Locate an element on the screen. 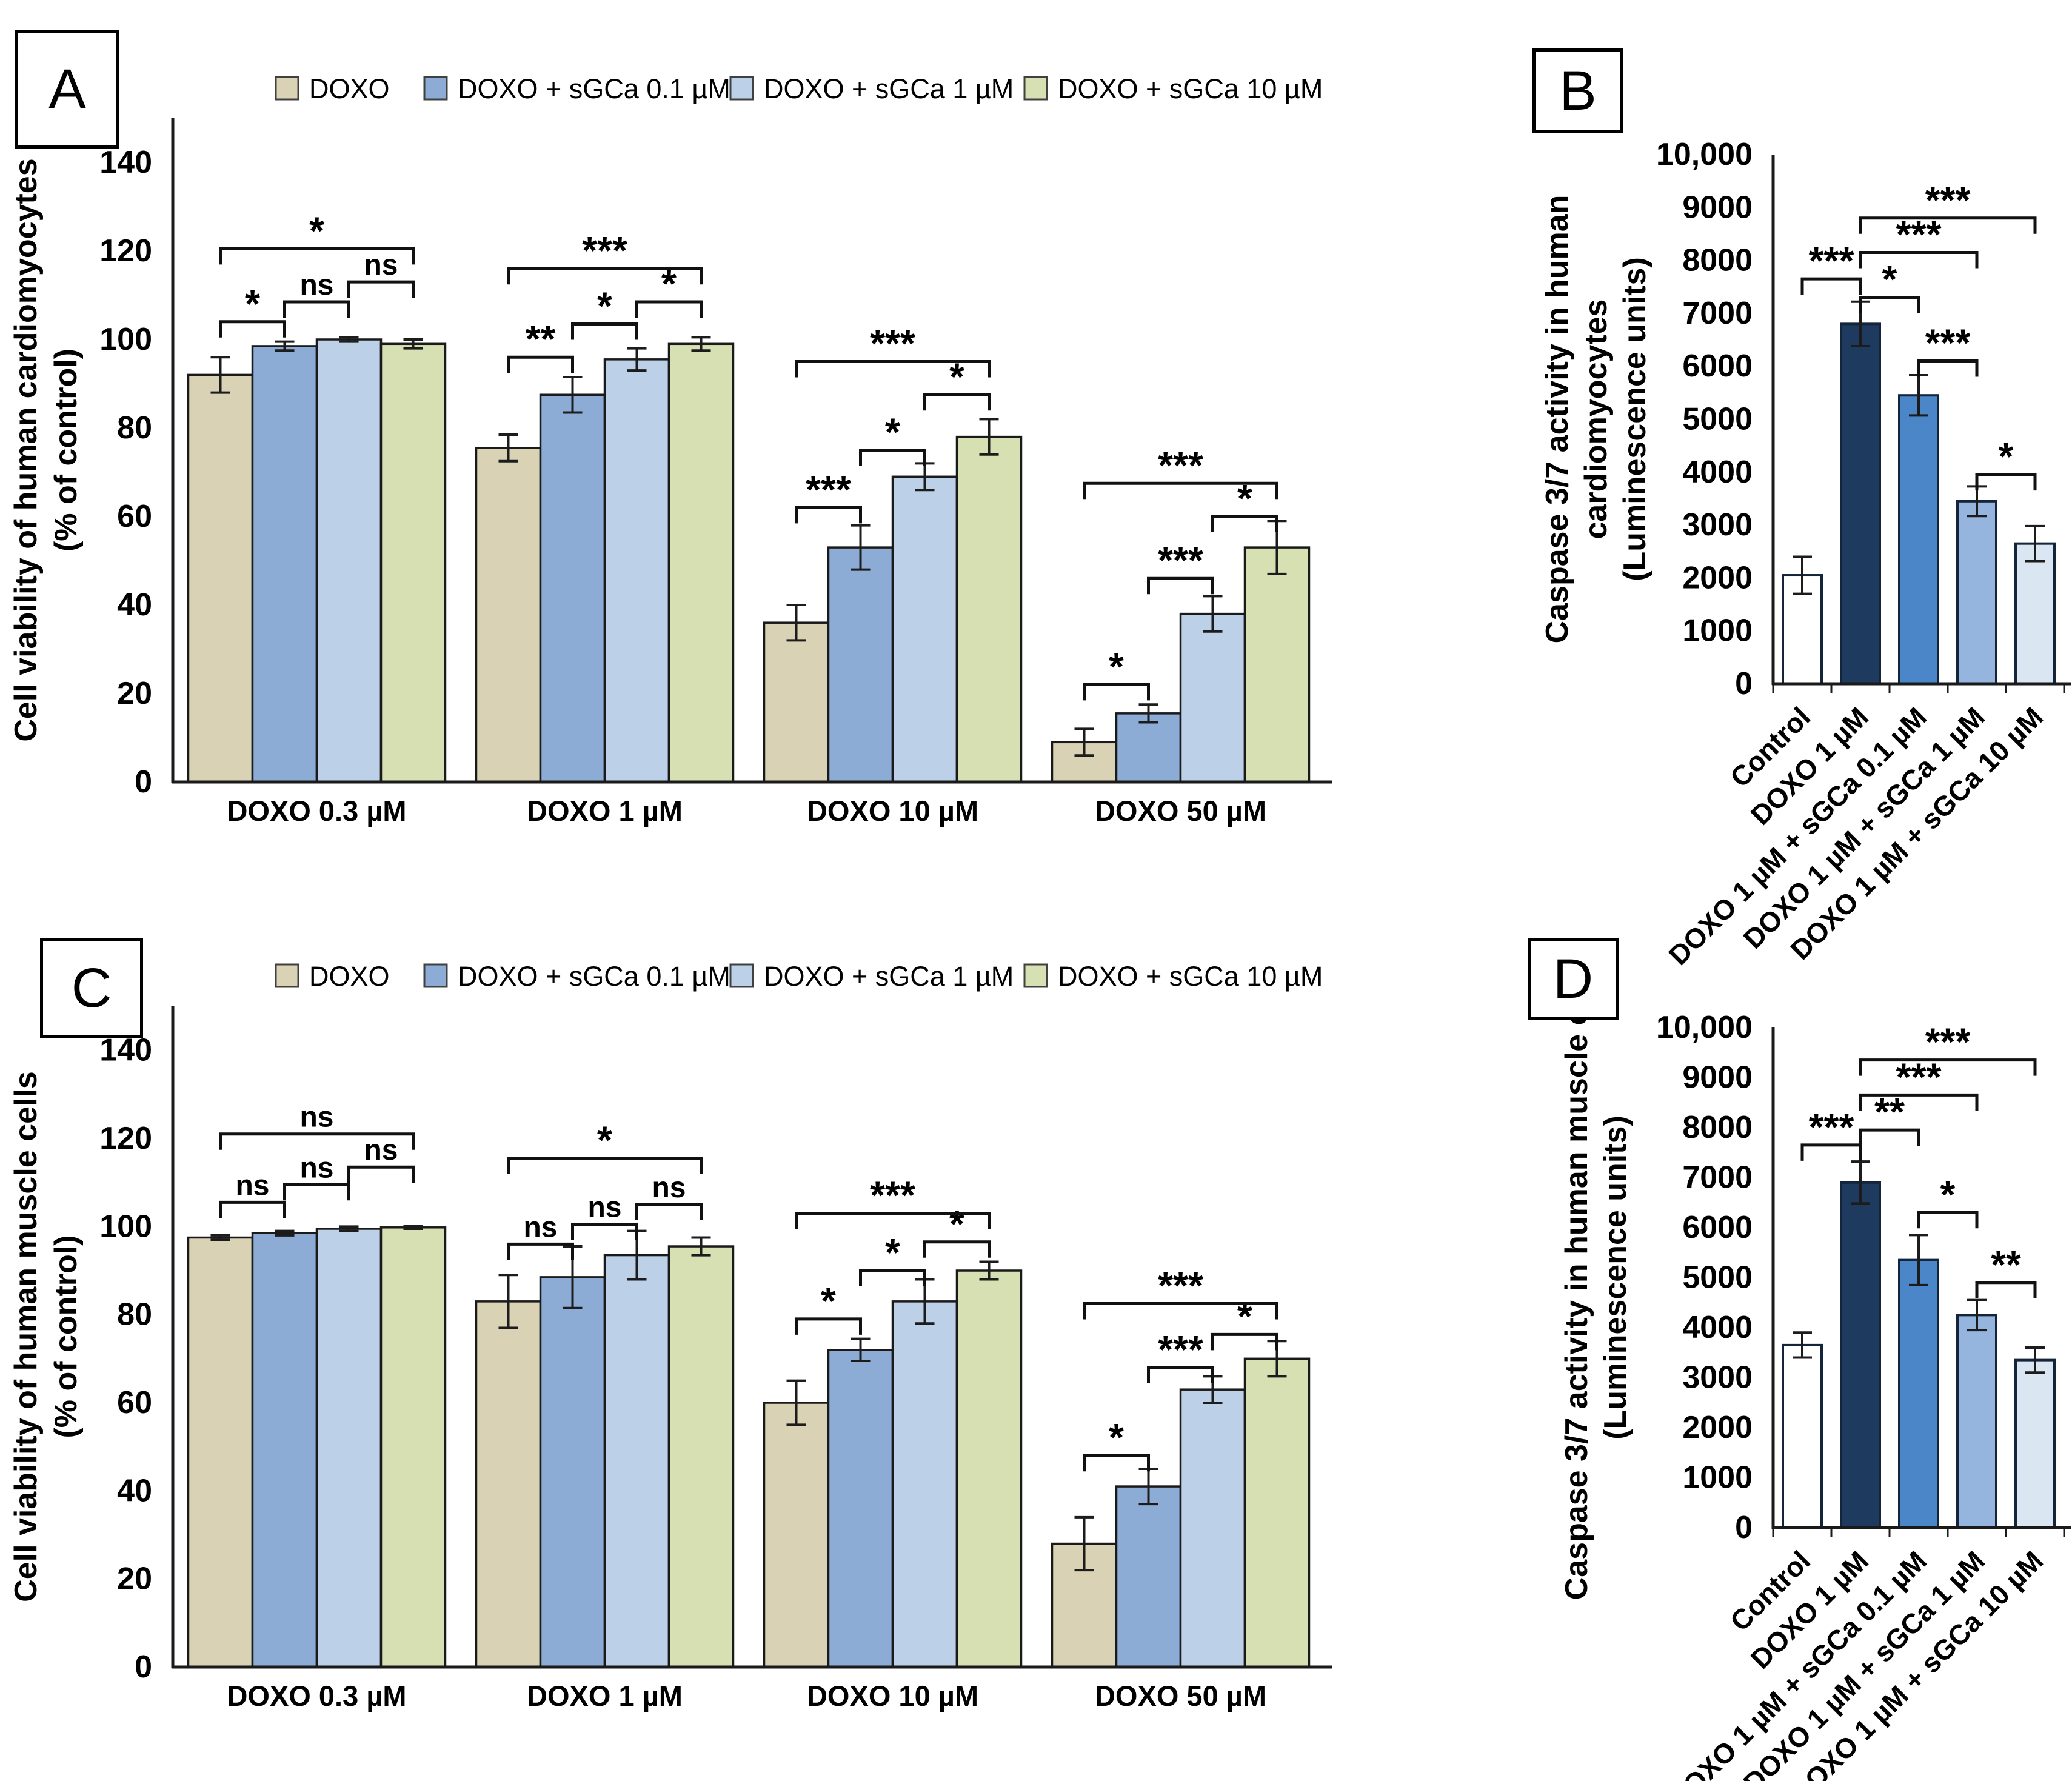 This screenshot has width=2072, height=1781. svg-text:Cell viability of human cardio: Cell viability of human cardiomyocytes is located at coordinates (26, 449).